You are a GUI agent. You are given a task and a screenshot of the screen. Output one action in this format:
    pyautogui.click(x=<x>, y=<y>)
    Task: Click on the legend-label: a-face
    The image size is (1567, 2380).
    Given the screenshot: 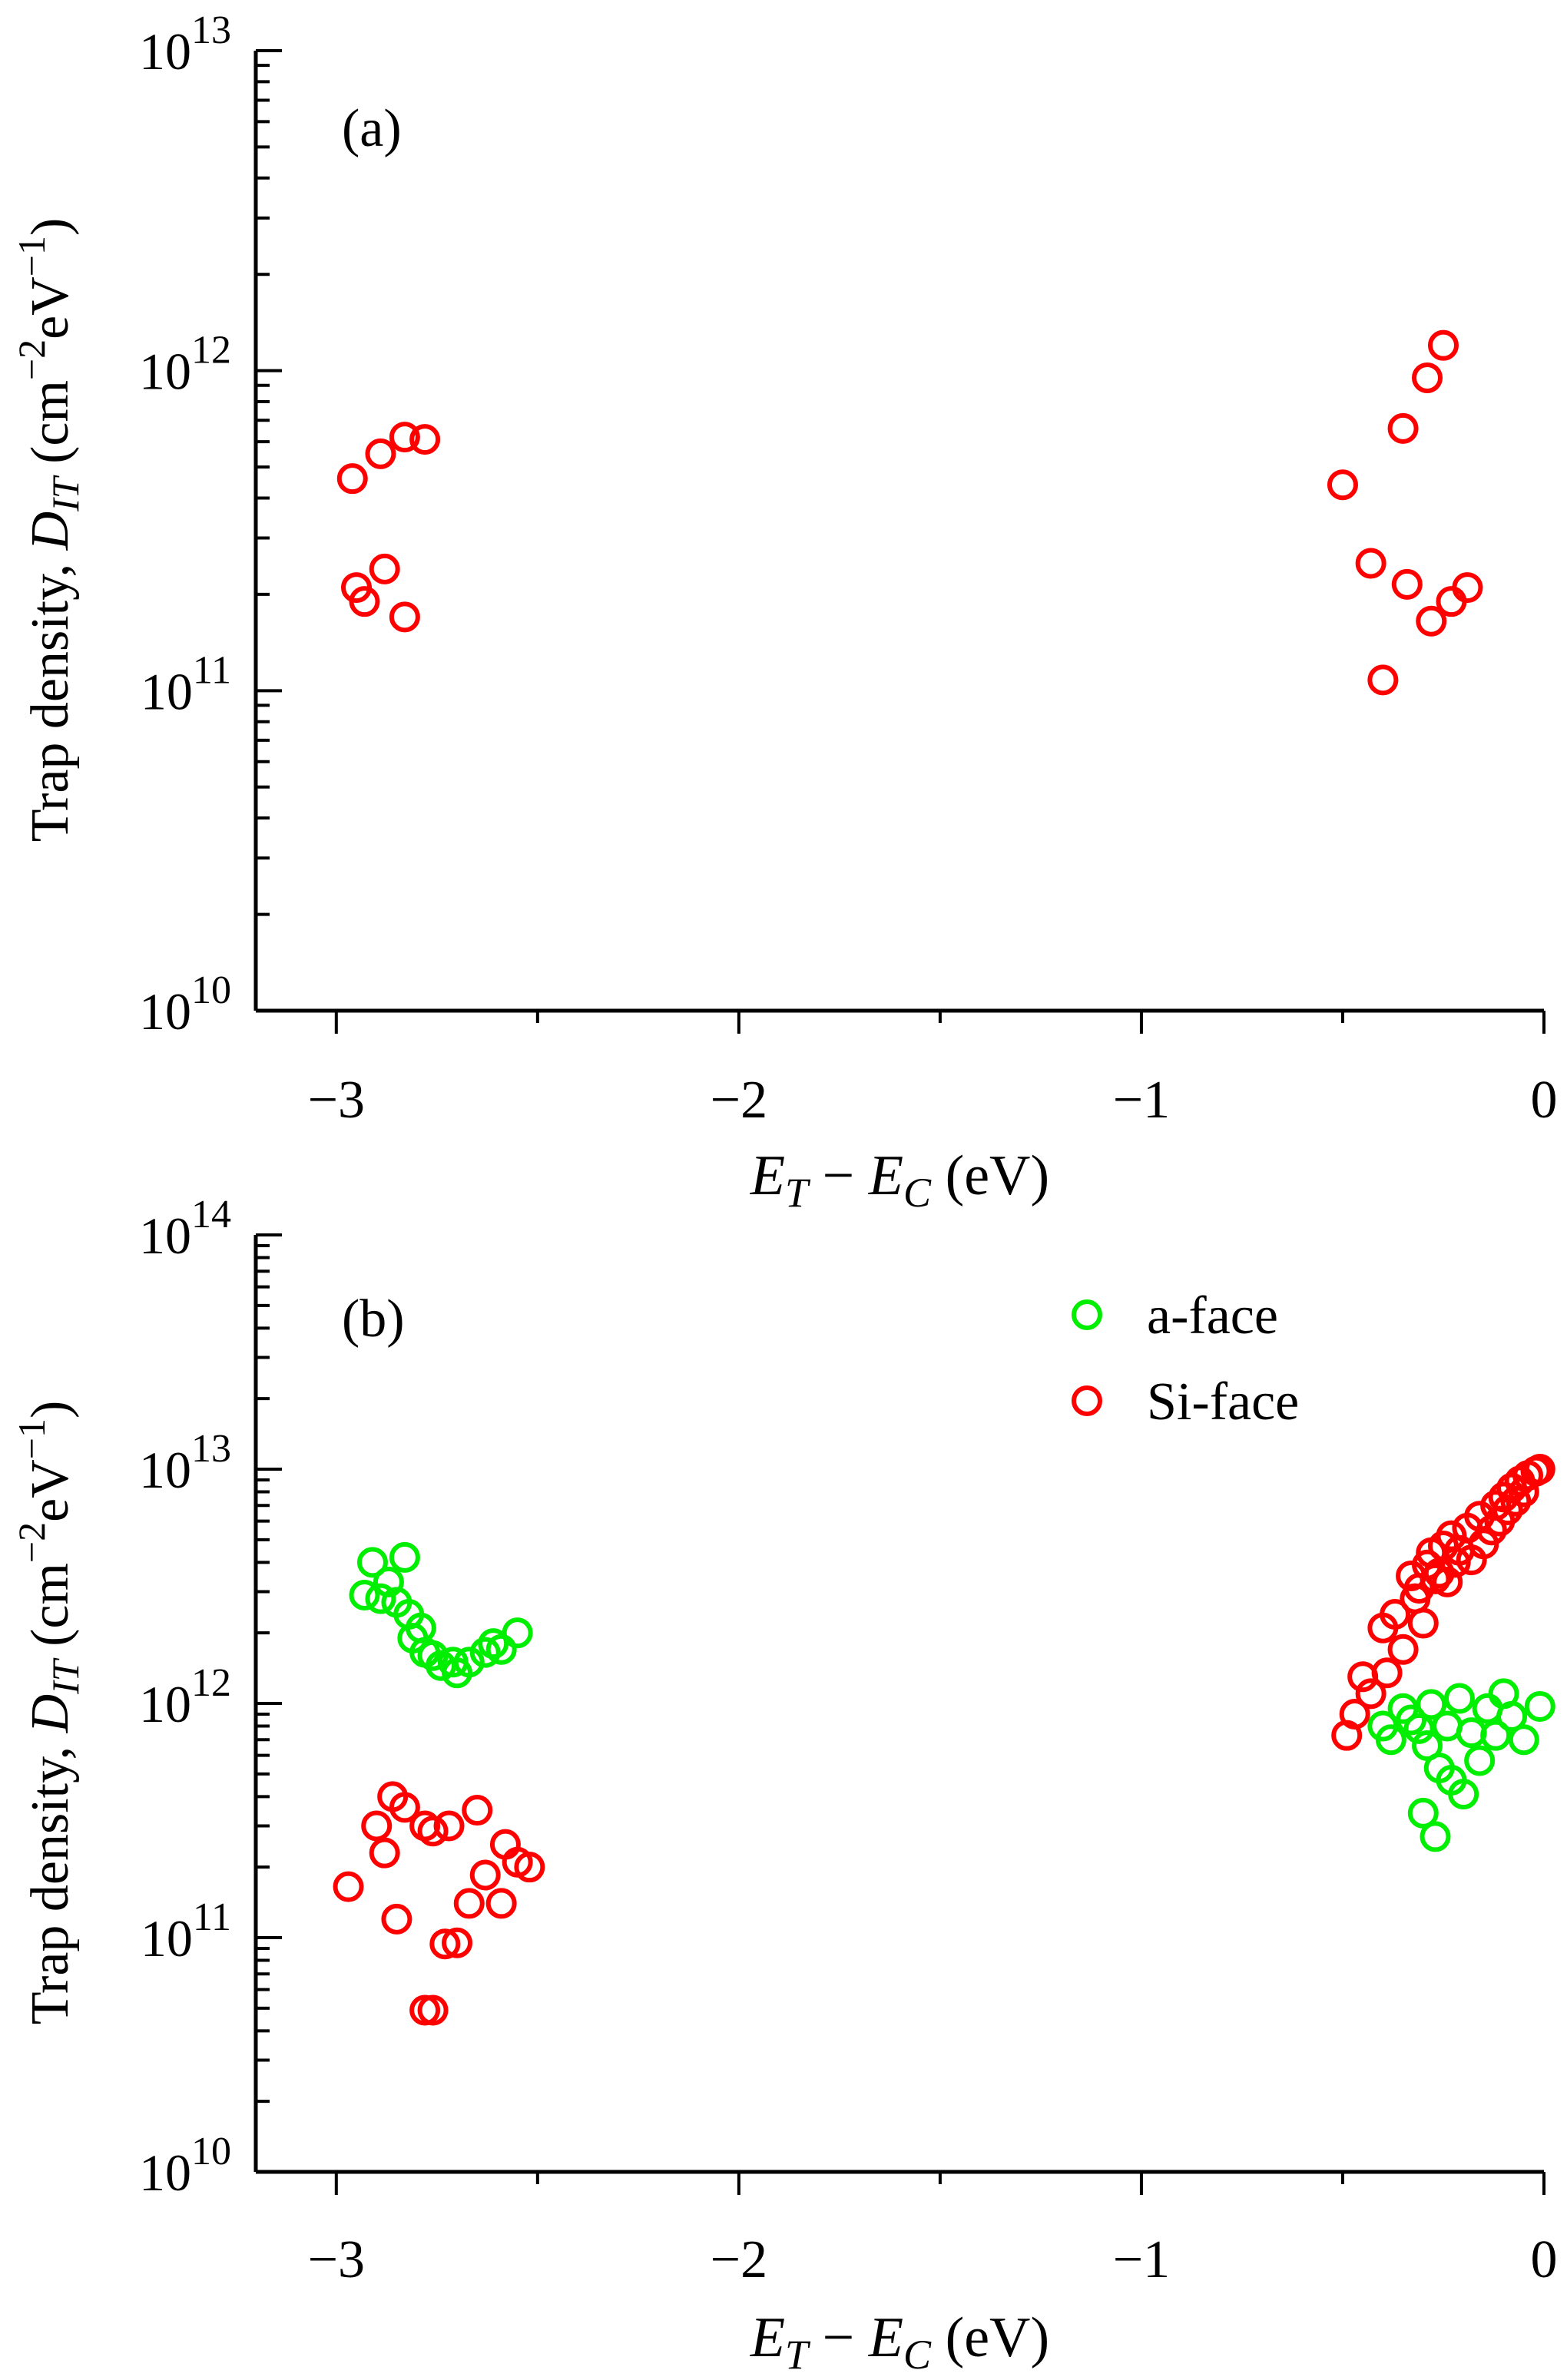 What is the action you would take?
    pyautogui.click(x=1212, y=1316)
    